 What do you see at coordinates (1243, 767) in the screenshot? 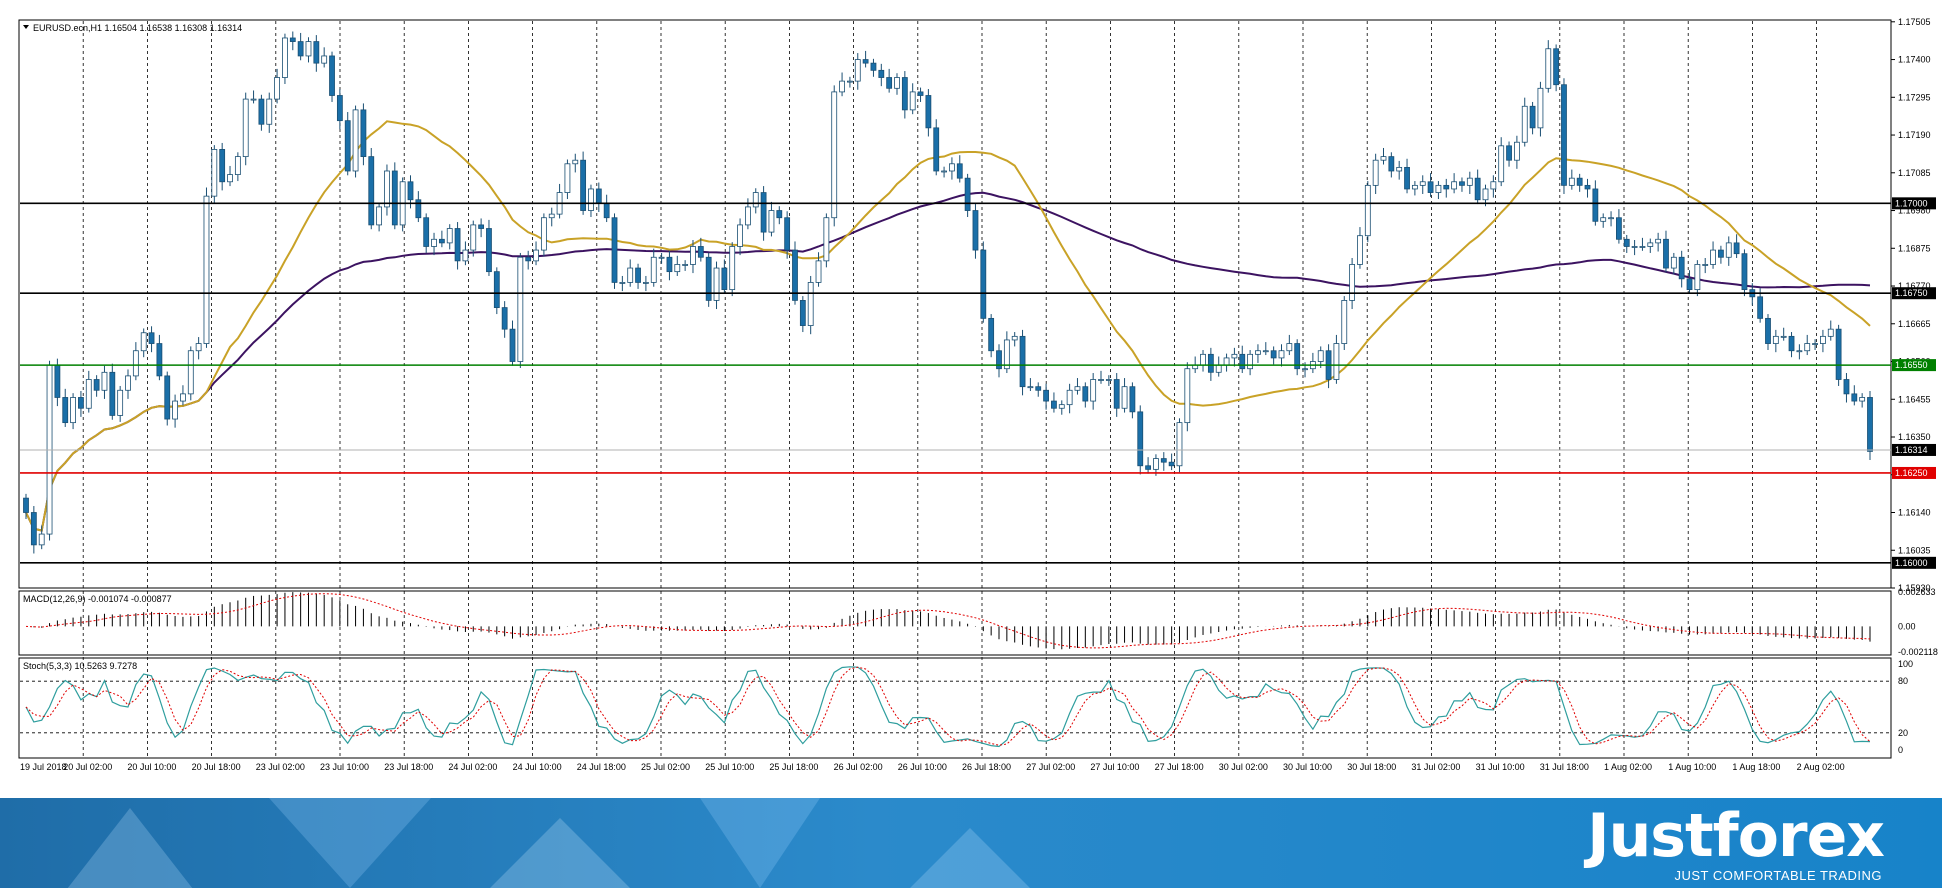
I see `time-tick-label: 30 Jul 02:00` at bounding box center [1243, 767].